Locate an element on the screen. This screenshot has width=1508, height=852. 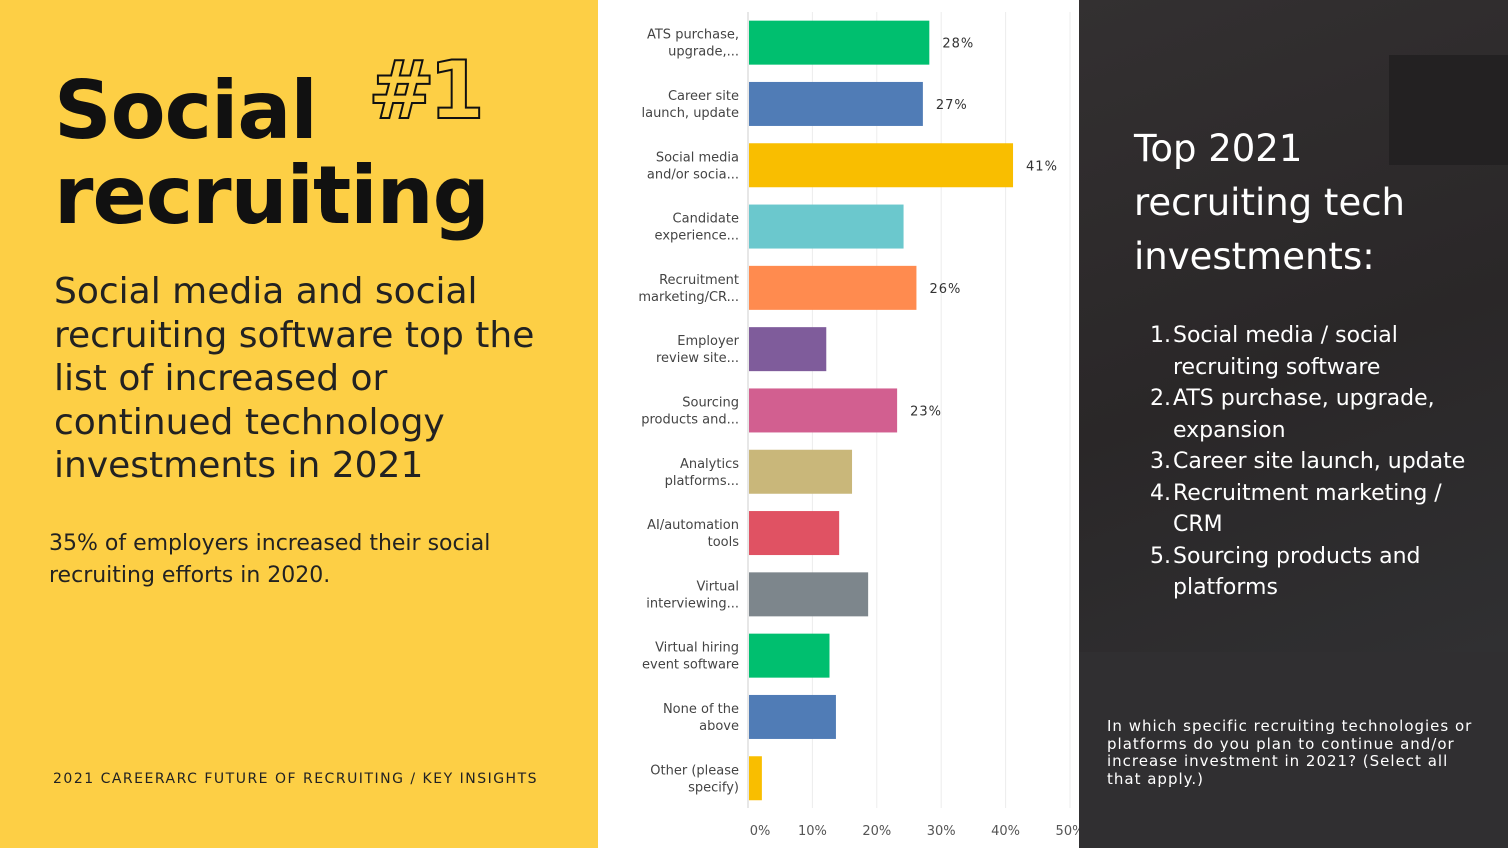
category-label: Social media is located at coordinates (697, 157).